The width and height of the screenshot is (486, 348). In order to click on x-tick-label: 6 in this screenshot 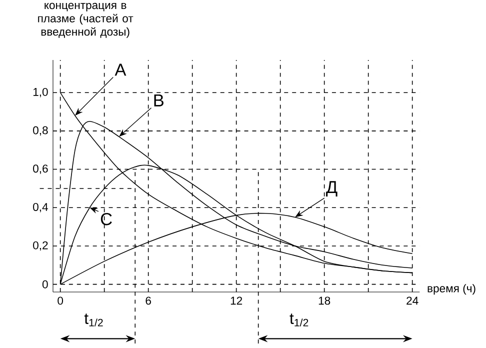, I will do `click(148, 300)`.